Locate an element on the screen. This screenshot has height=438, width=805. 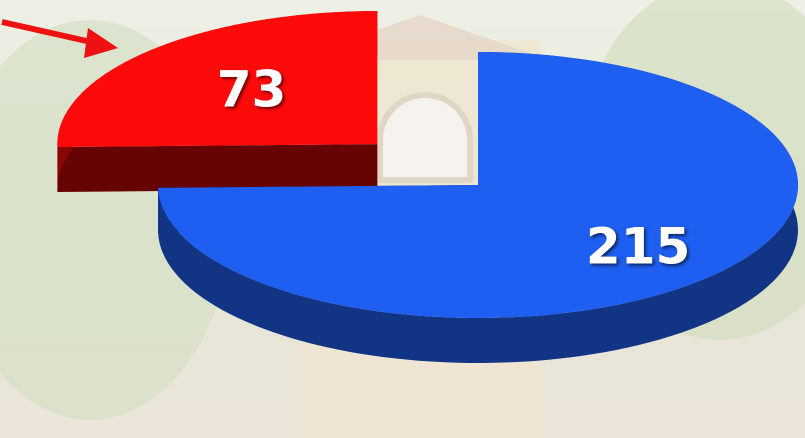
slice-face is located at coordinates (217, 168).